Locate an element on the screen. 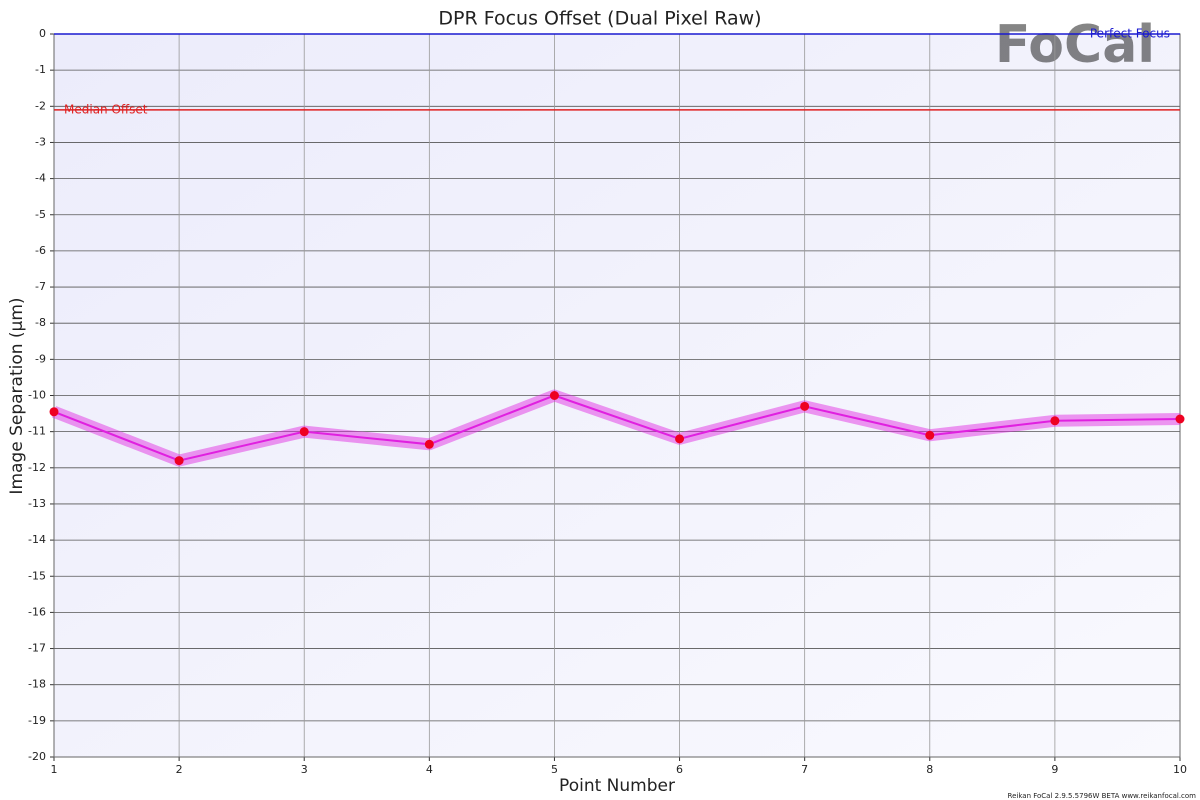 The width and height of the screenshot is (1200, 800). chart-title: DPR Focus Offset (Dual Pixel Raw) is located at coordinates (599, 19).